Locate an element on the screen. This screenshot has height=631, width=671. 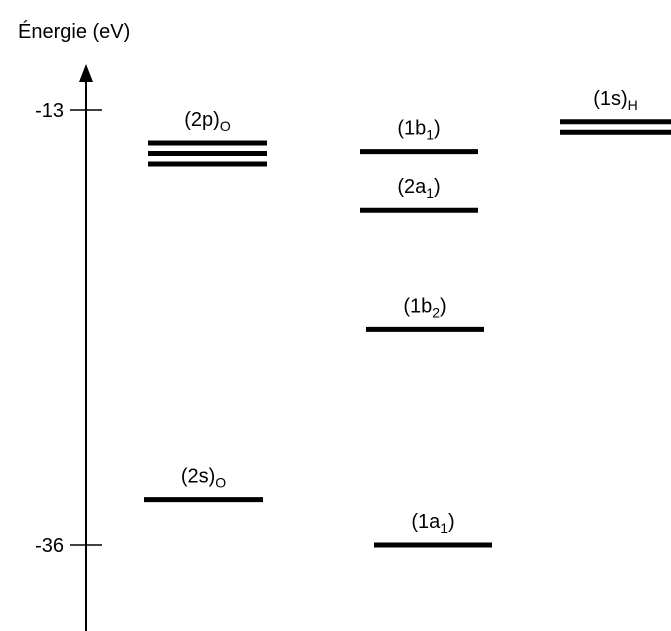
level-label: (2s)O is located at coordinates (203, 478).